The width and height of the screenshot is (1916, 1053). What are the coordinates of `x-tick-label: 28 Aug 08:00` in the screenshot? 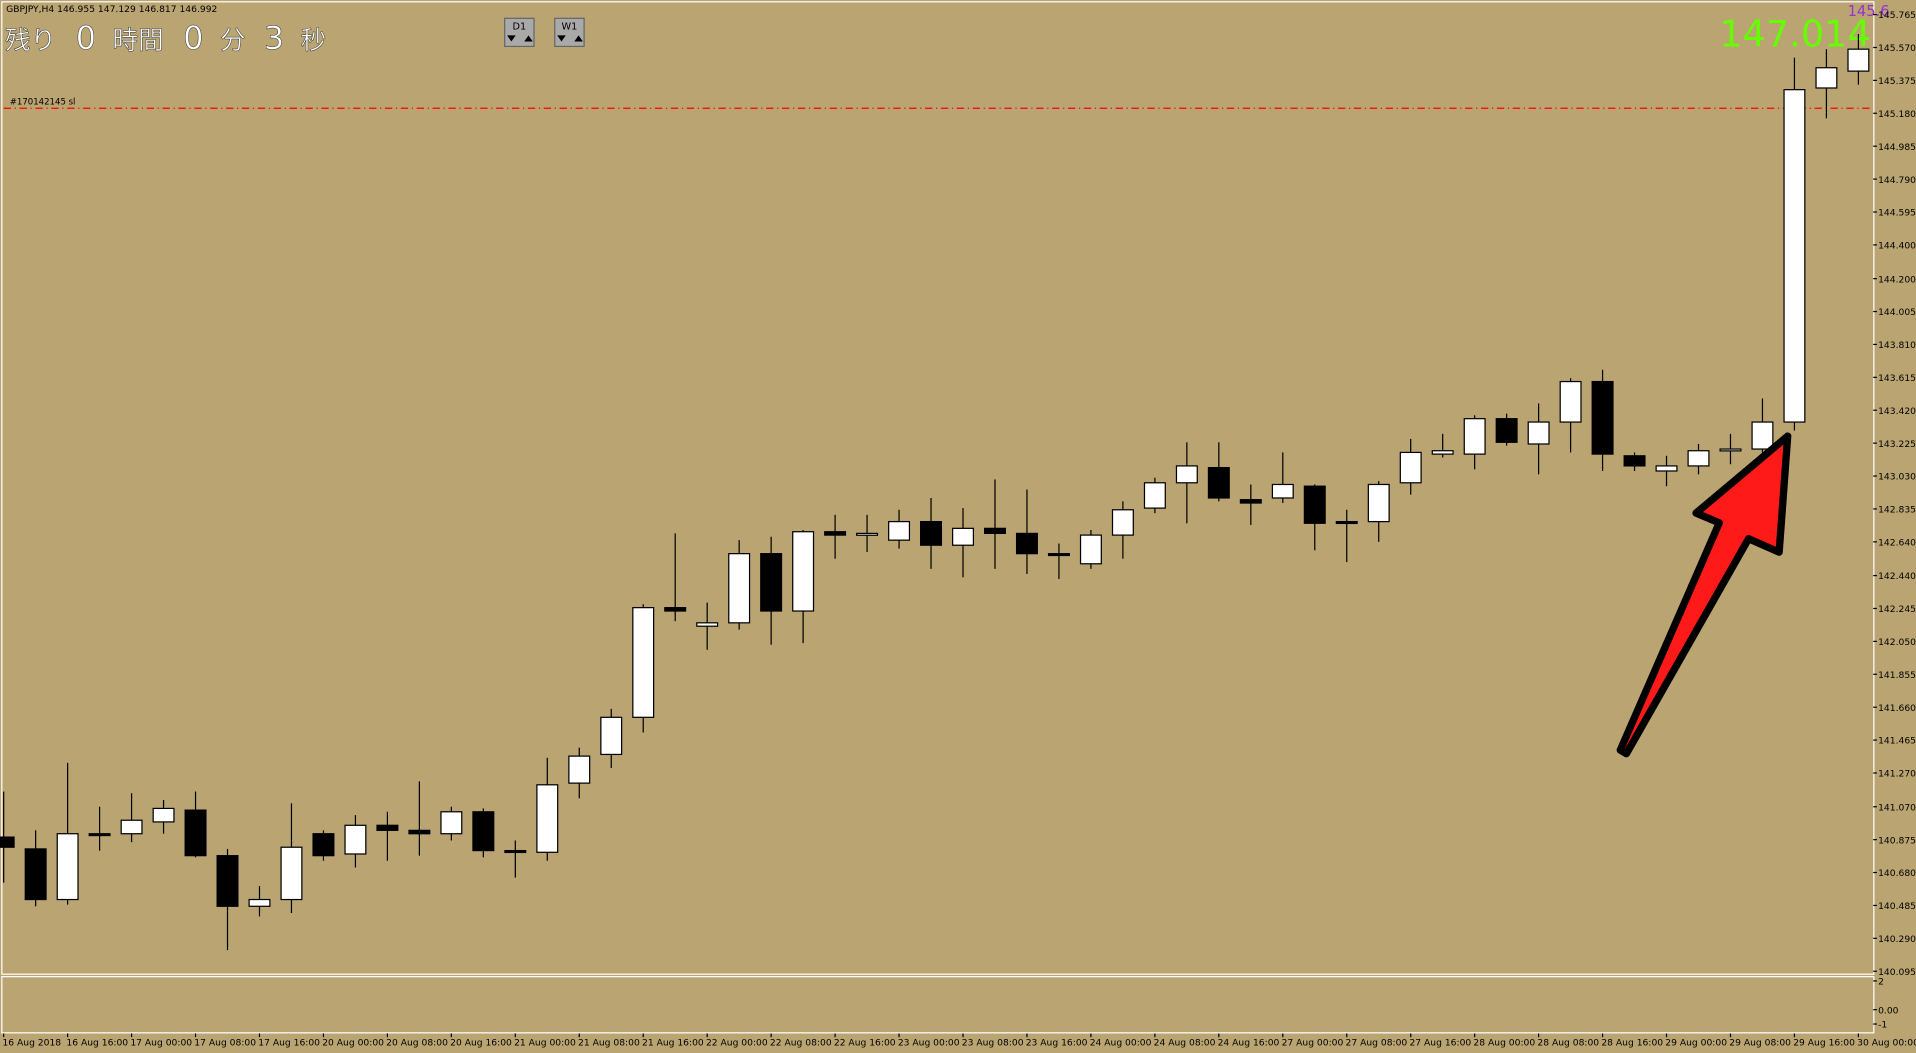 It's located at (1568, 1043).